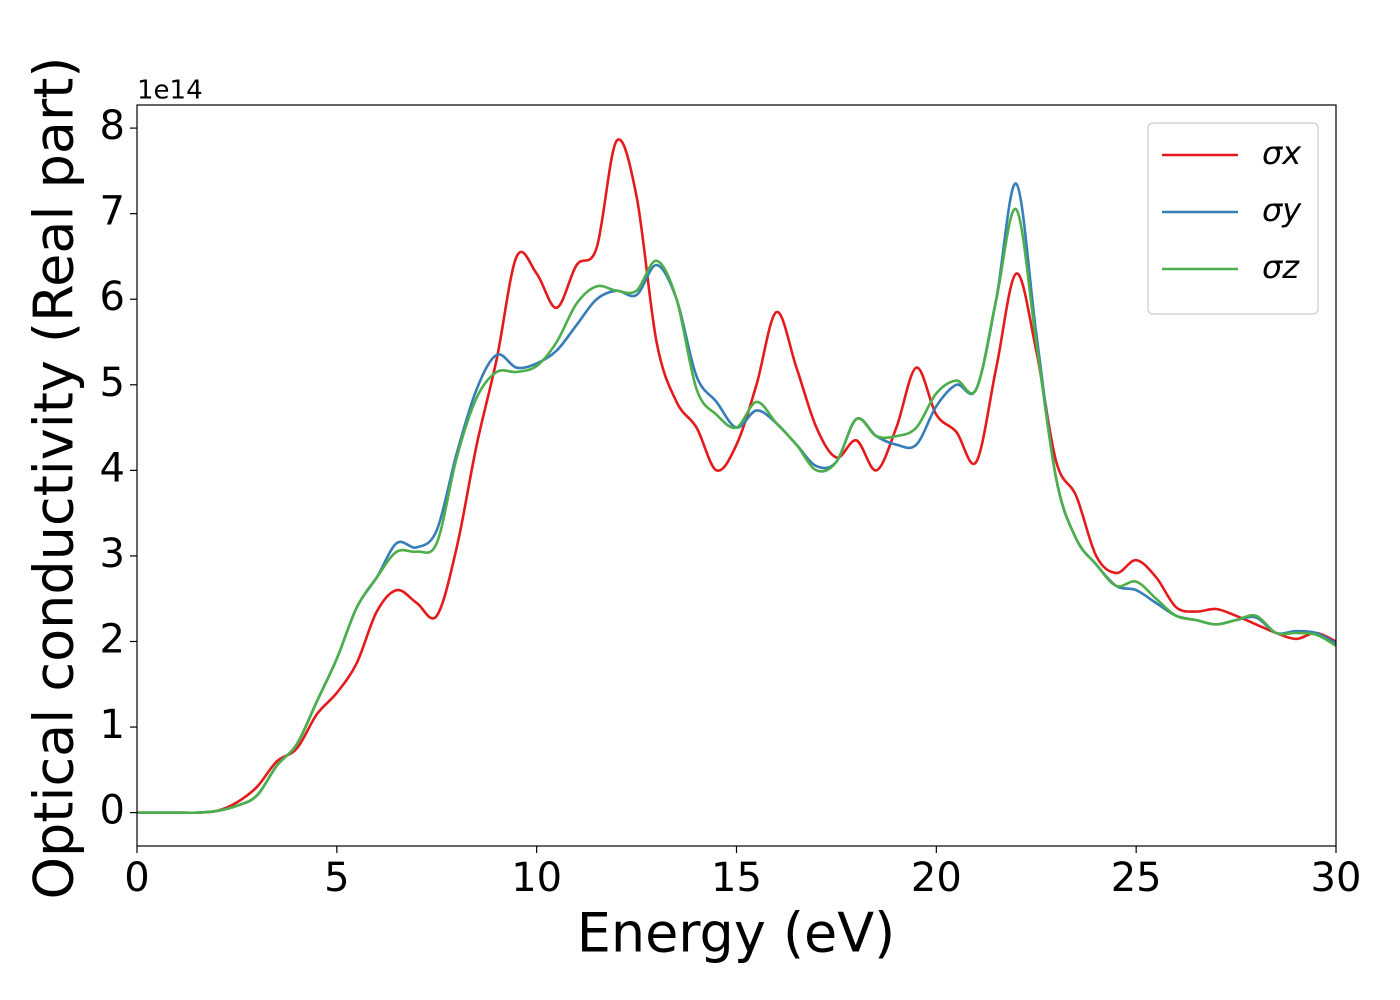 The height and width of the screenshot is (1000, 1400). I want to click on x-tick-label: 10, so click(536, 878).